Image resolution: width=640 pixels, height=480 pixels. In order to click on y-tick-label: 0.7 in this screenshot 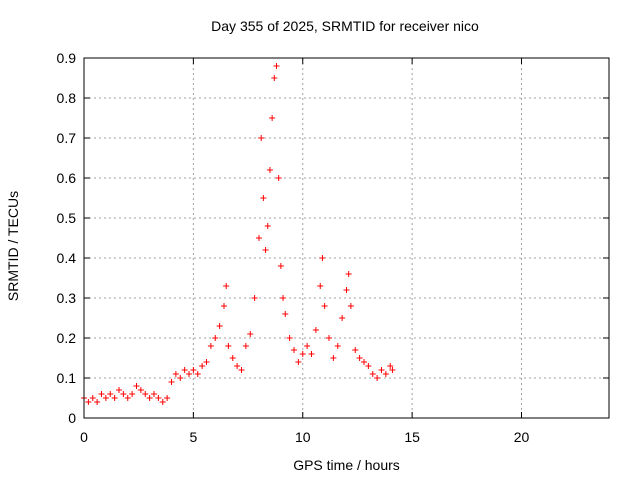, I will do `click(67, 138)`.